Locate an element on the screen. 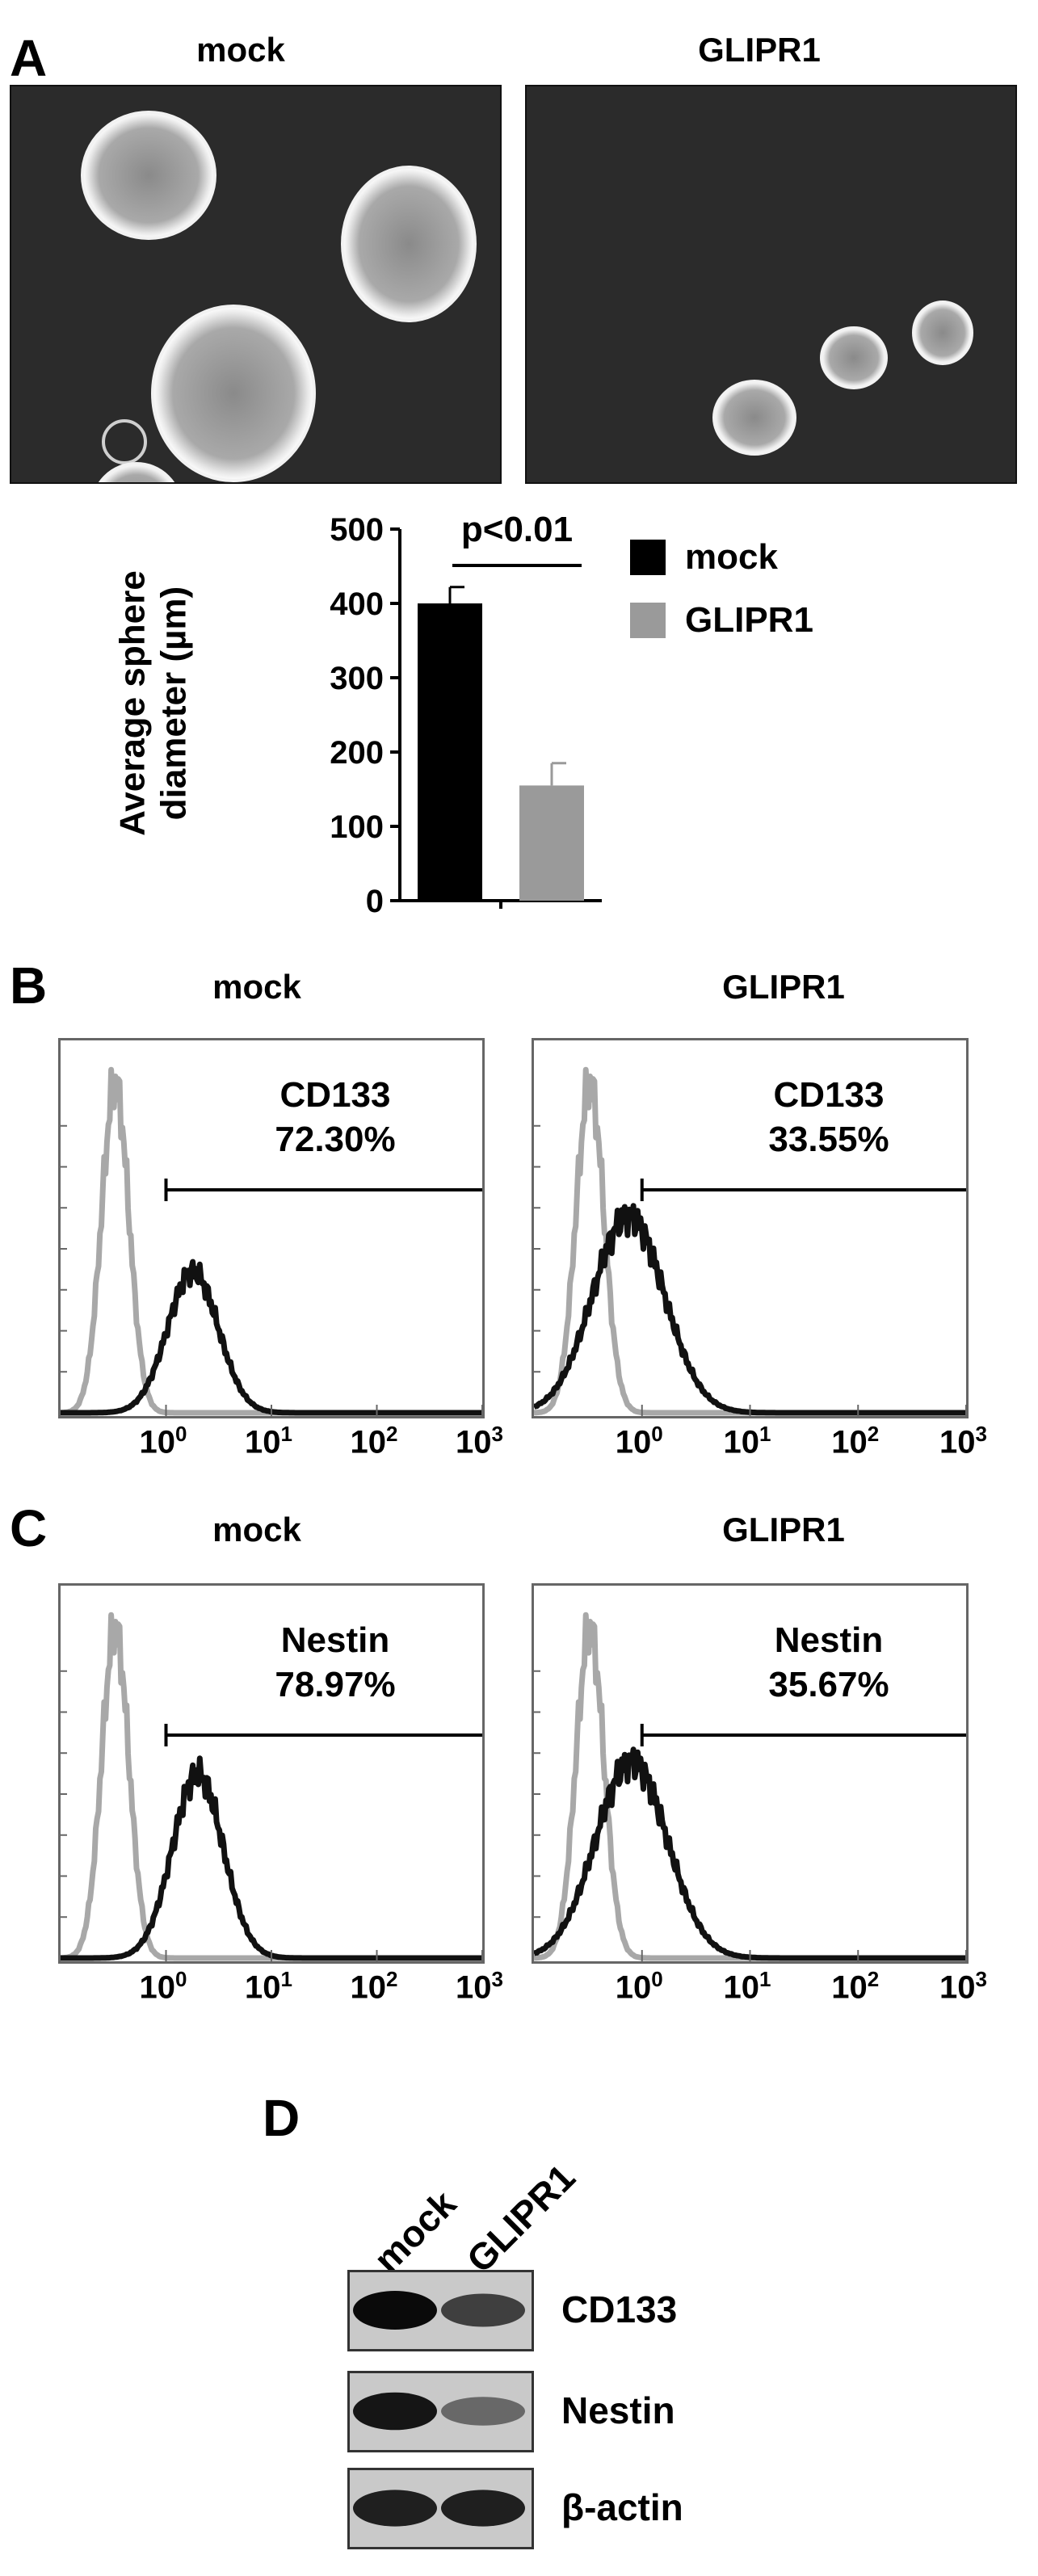  y-tick-label: 500 is located at coordinates (357, 530).